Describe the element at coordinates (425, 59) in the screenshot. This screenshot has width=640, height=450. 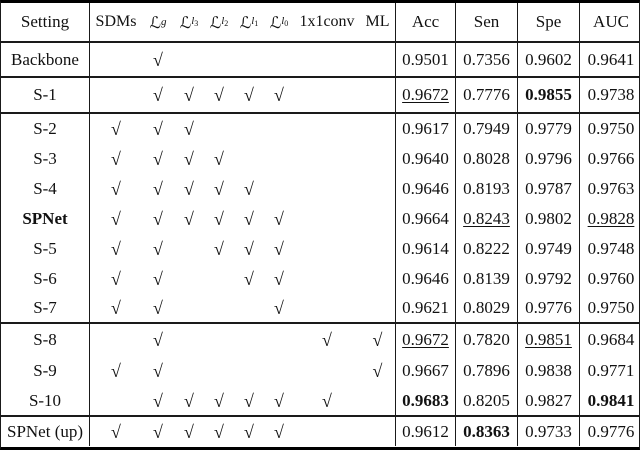
I see `metric-value: 0.9501` at that location.